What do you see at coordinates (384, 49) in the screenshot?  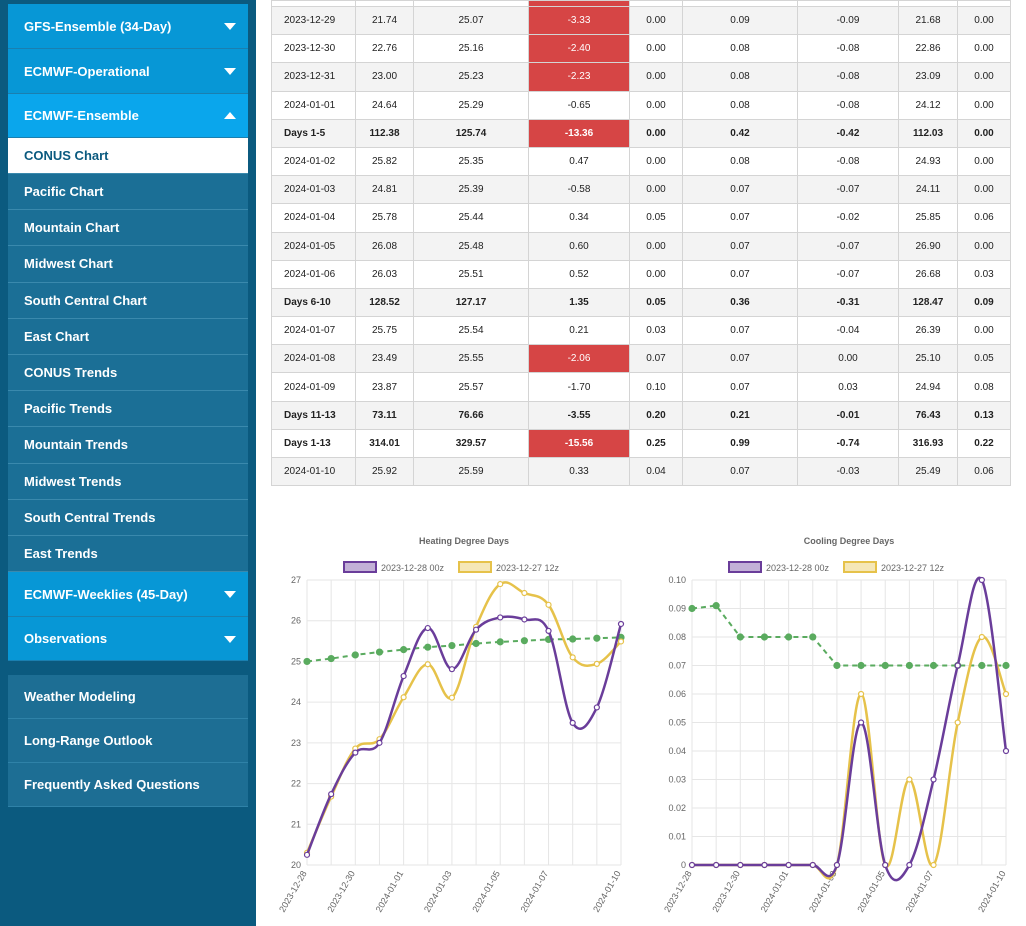 I see `table-cell: 22.76` at bounding box center [384, 49].